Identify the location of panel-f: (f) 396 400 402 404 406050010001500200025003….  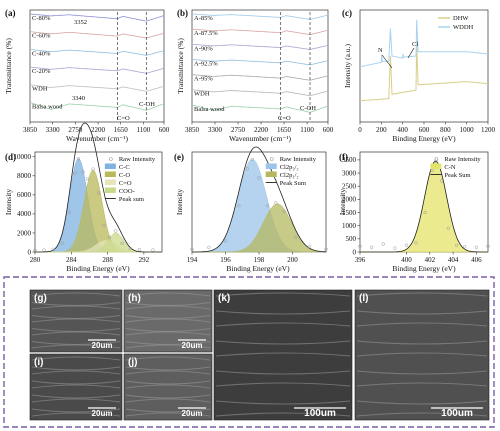
(414, 212).